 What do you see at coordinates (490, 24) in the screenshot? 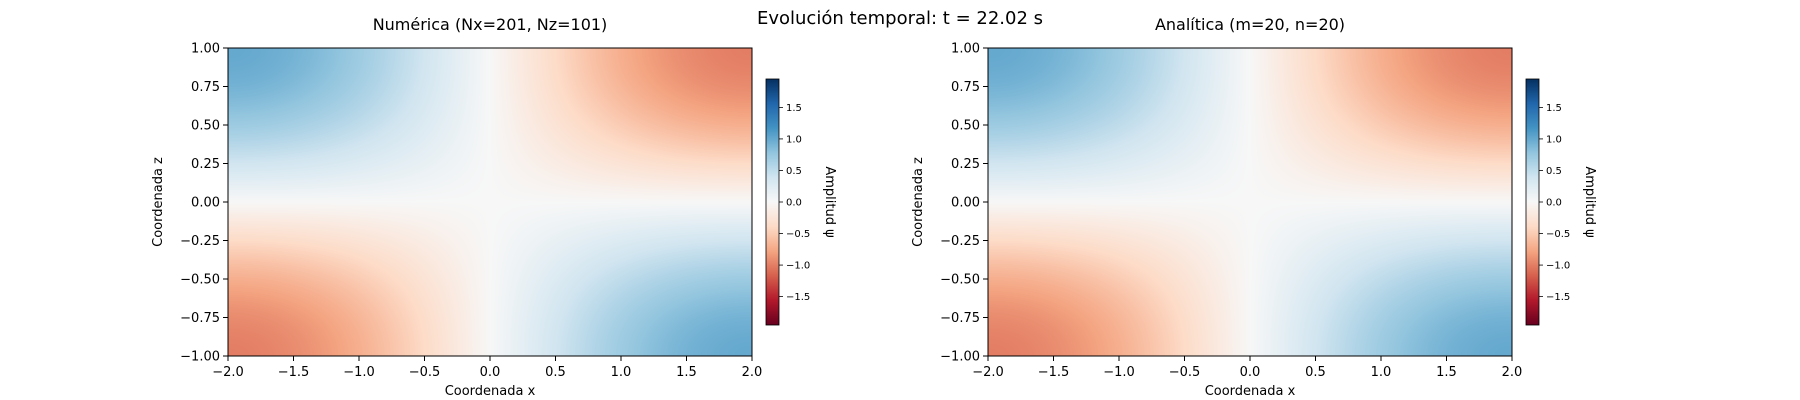
I see `panel-title: Numérica (Nx=201, Nz=101)` at bounding box center [490, 24].